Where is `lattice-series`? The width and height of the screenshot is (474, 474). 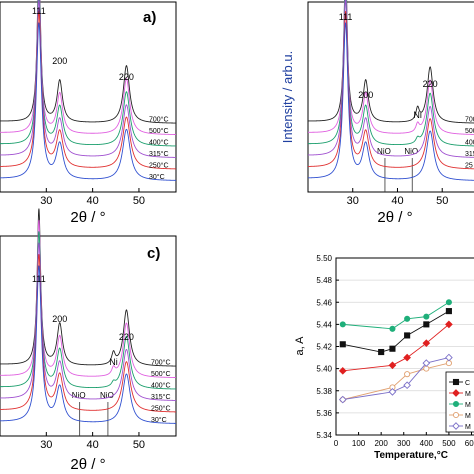 lattice-series is located at coordinates (395, 351).